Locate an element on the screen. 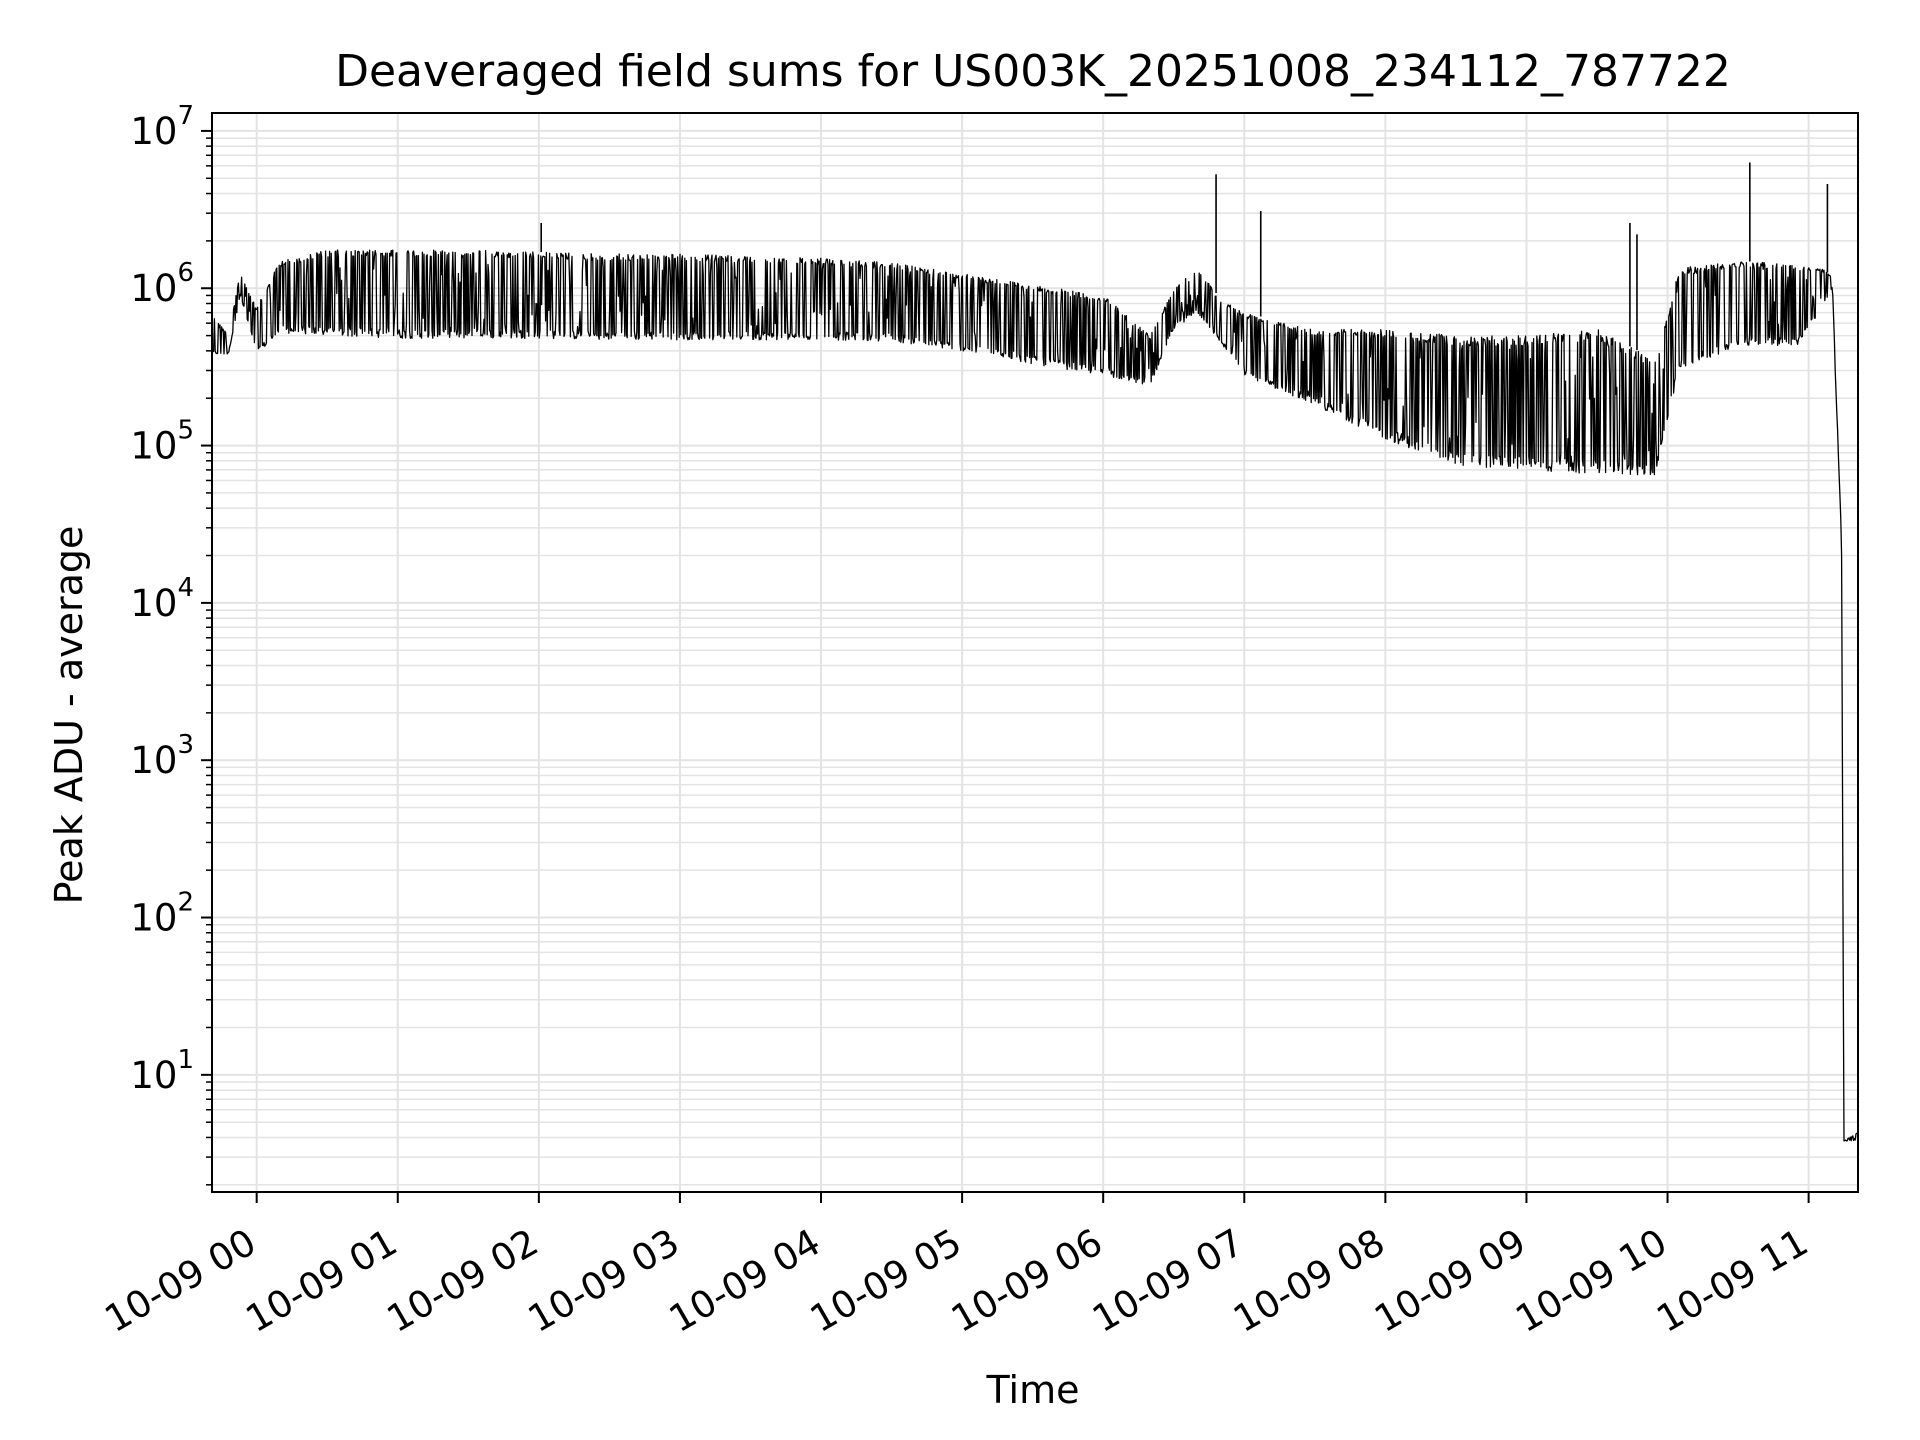 The width and height of the screenshot is (1920, 1440). y-tick-label: 10⁵ is located at coordinates (162, 442).